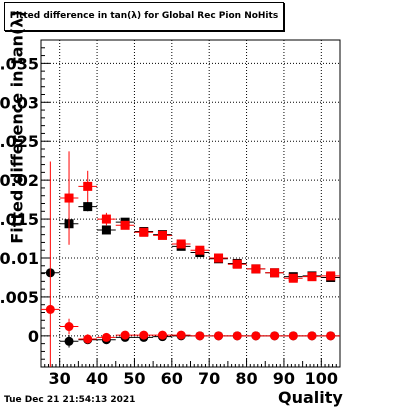  I want to click on timestamp: Tue Dec 21 21:54:13 2021, so click(70, 400).